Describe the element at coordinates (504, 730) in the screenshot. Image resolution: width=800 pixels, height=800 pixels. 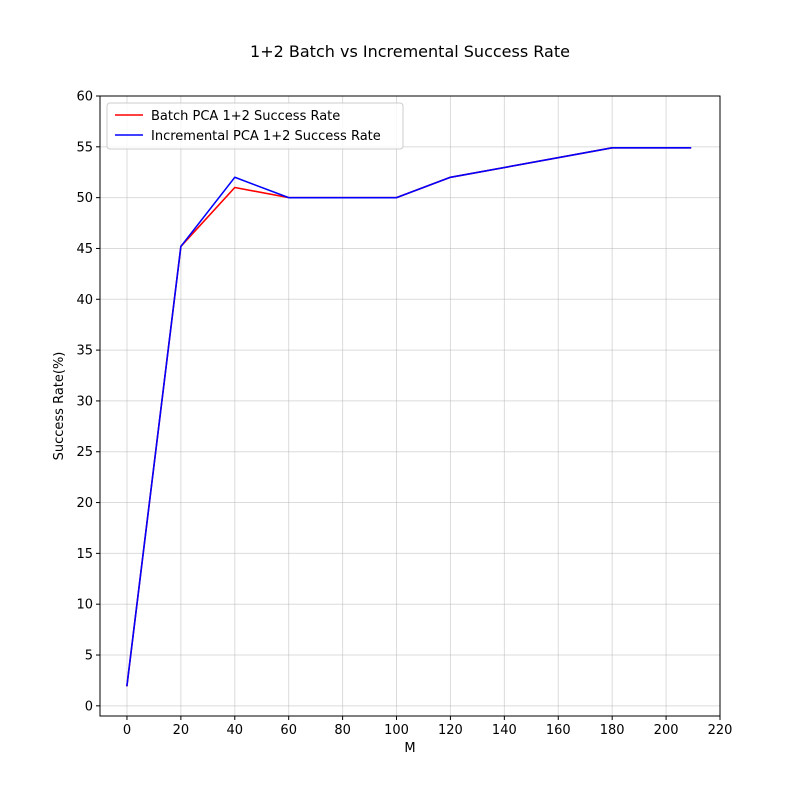
I see `x-tick-label: 140` at that location.